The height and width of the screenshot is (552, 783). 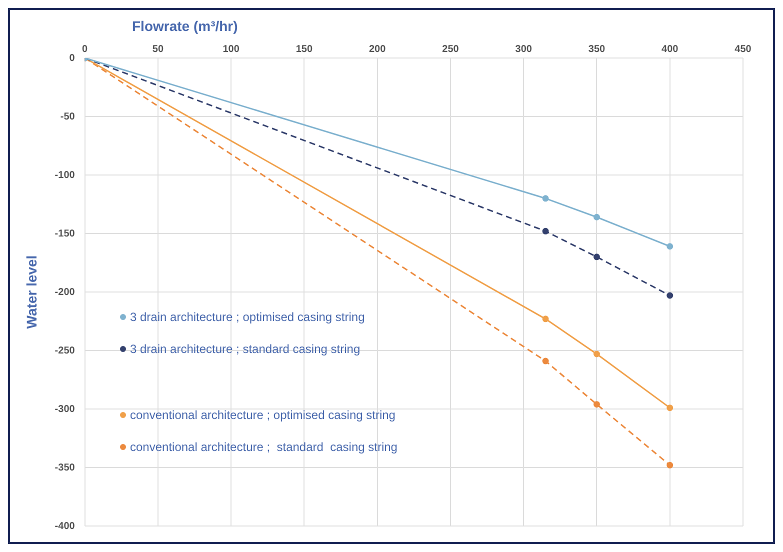 What do you see at coordinates (65, 409) in the screenshot?
I see `y-tick-label: -300` at bounding box center [65, 409].